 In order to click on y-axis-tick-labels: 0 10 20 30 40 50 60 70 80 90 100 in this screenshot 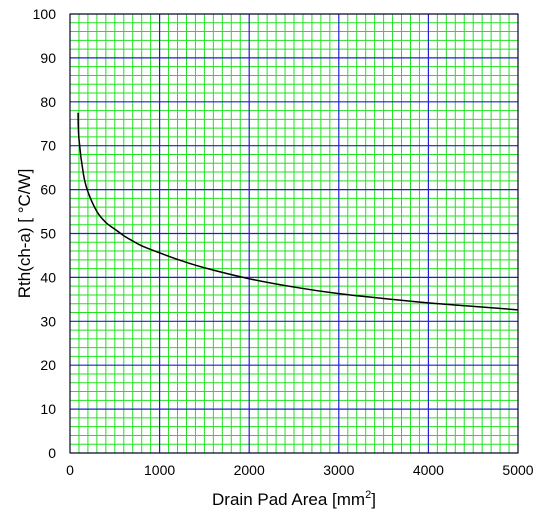, I will do `click(45, 233)`.